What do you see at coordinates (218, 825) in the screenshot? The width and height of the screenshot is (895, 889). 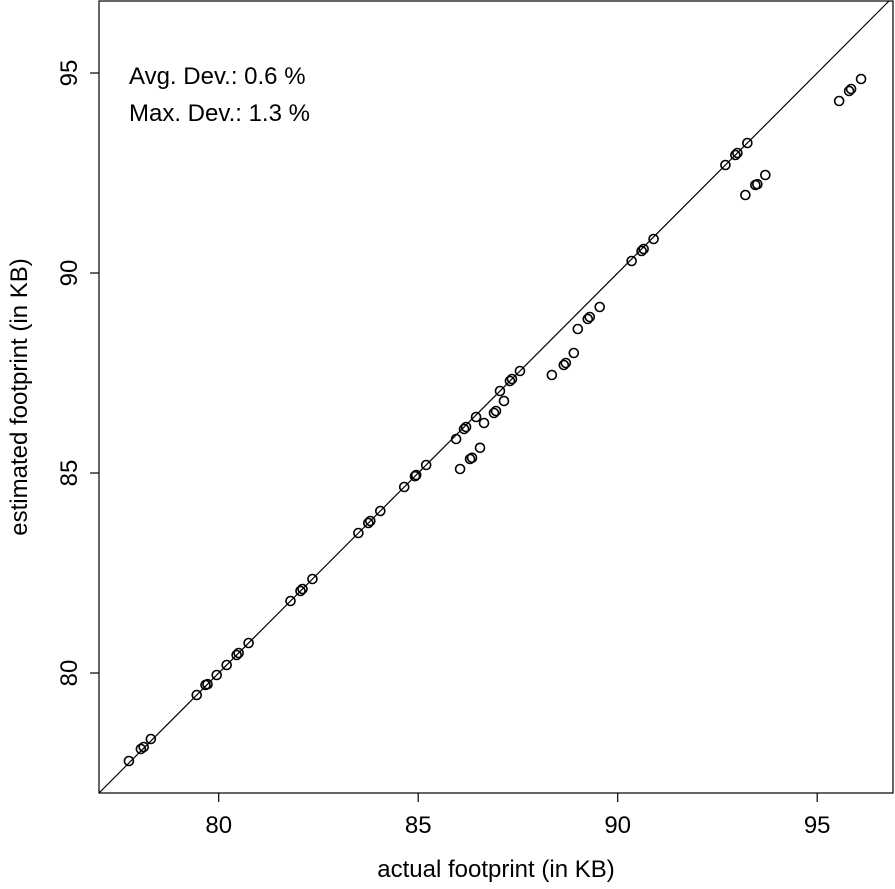 I see `x-tick-label: 80` at bounding box center [218, 825].